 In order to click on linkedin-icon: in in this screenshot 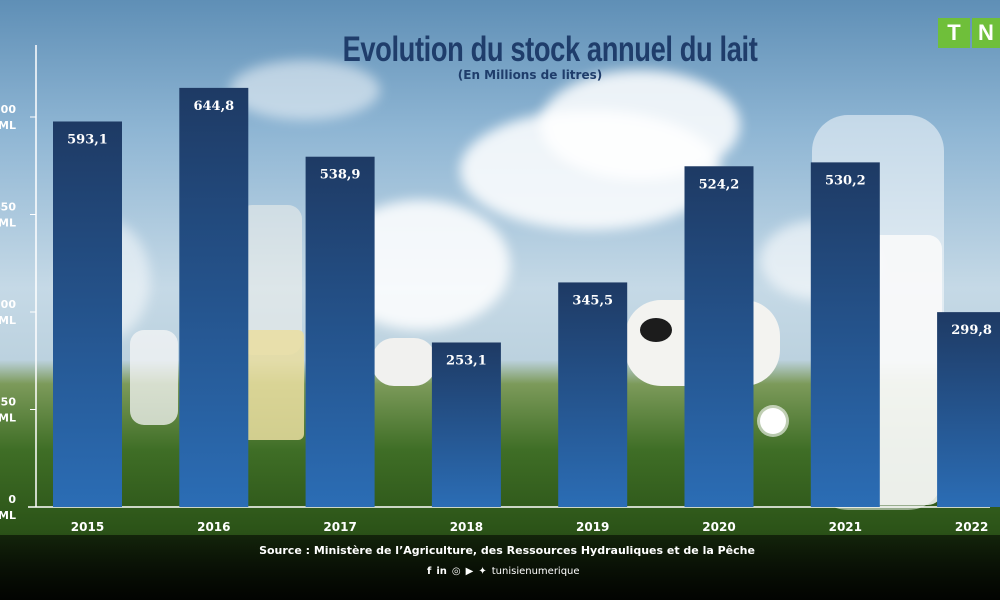, I will do `click(441, 571)`.